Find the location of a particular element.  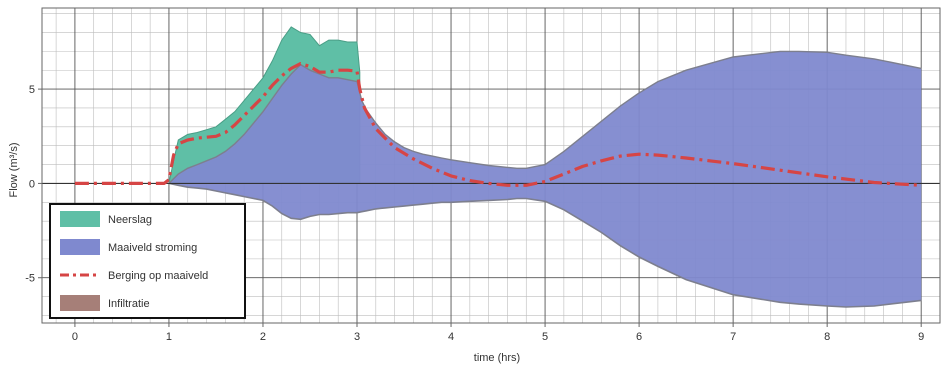

y-tick-label: 0 is located at coordinates (32, 184).